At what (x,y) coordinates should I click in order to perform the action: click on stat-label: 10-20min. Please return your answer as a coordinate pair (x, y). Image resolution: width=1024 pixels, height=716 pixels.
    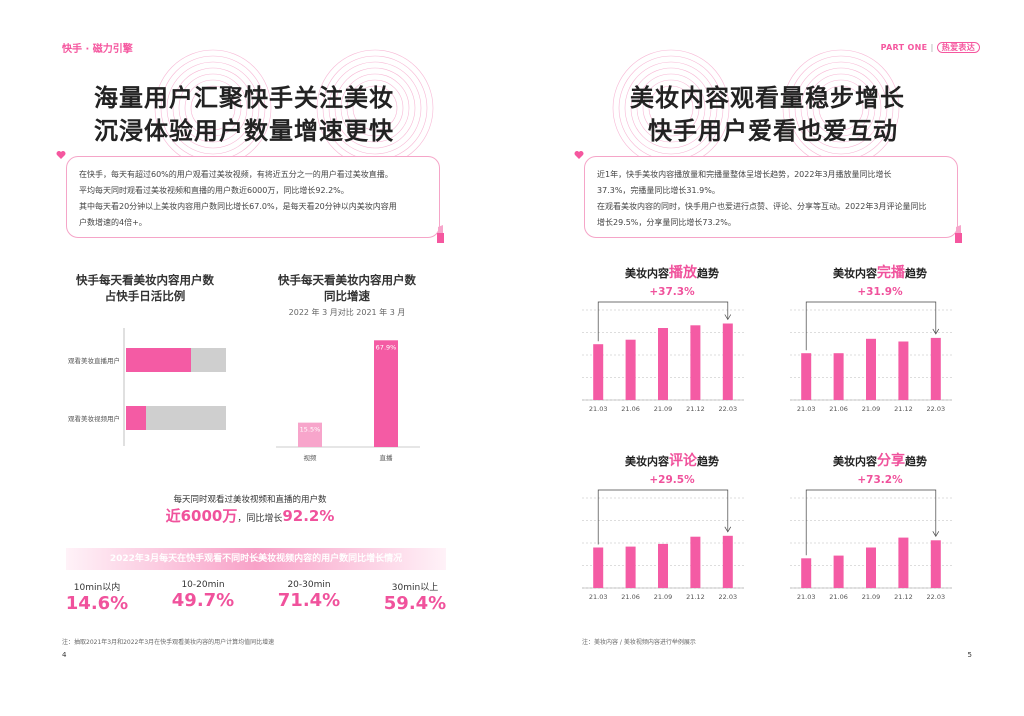
    Looking at the image, I should click on (203, 585).